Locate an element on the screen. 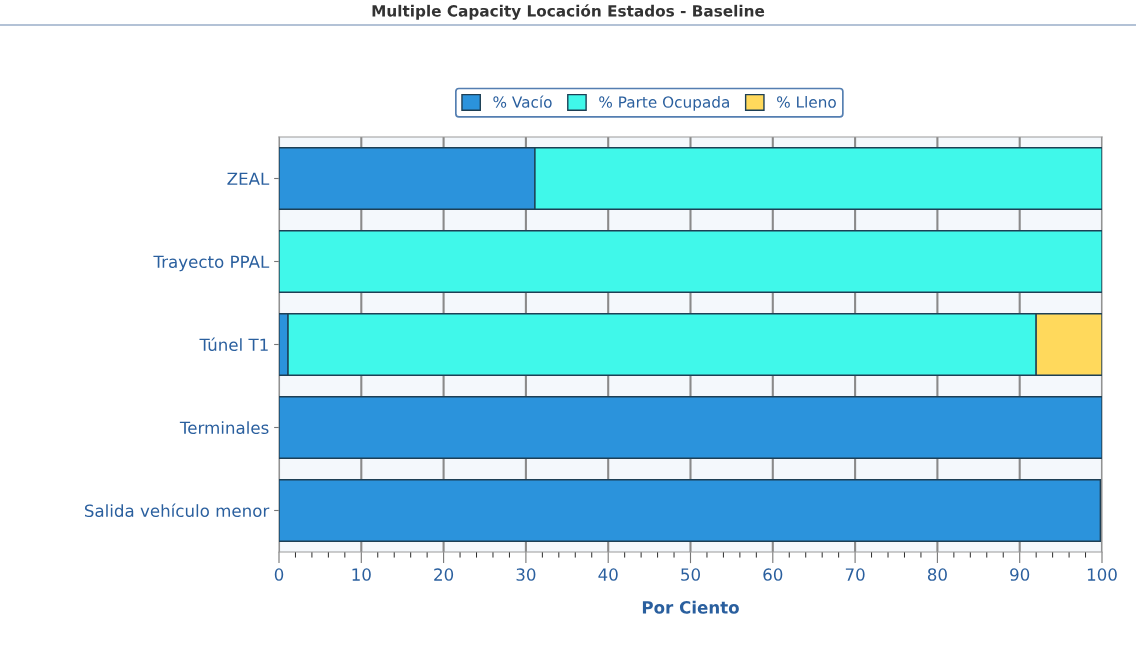 The width and height of the screenshot is (1136, 663). x-tick-label: 40 is located at coordinates (608, 574).